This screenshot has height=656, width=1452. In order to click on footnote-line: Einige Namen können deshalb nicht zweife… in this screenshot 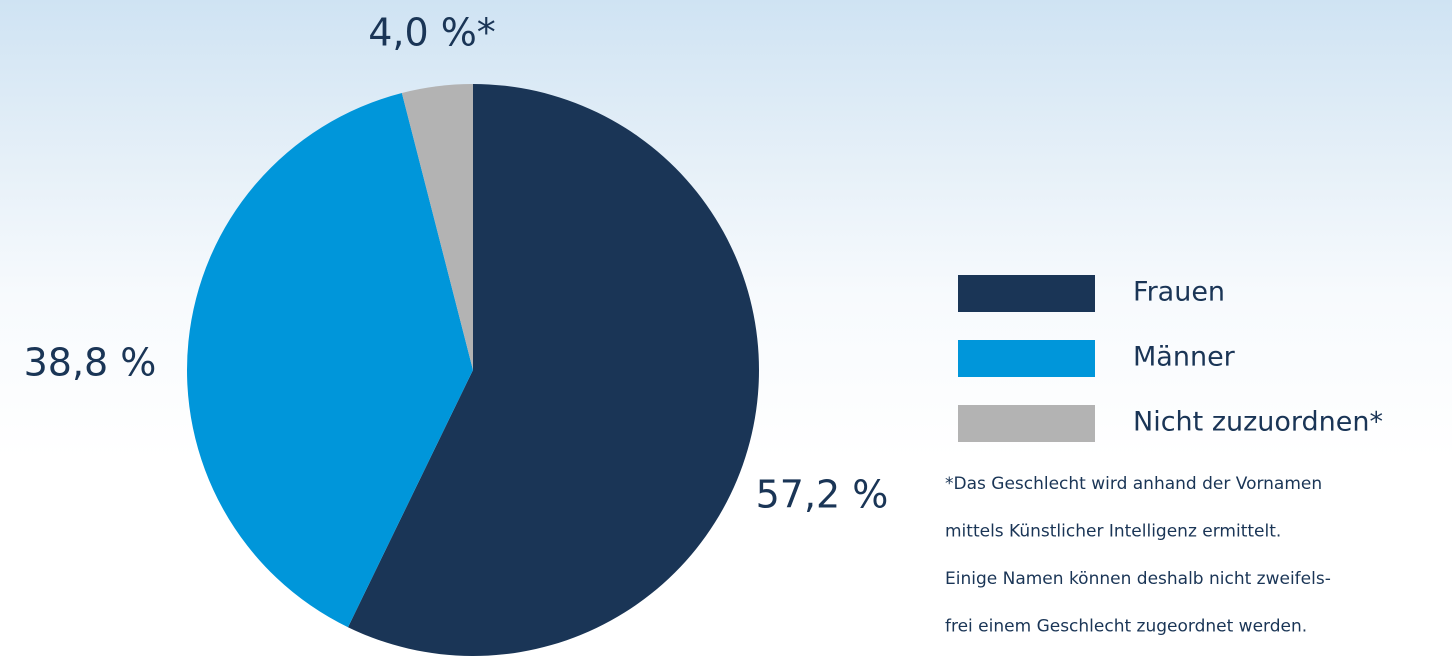, I will do `click(1138, 579)`.